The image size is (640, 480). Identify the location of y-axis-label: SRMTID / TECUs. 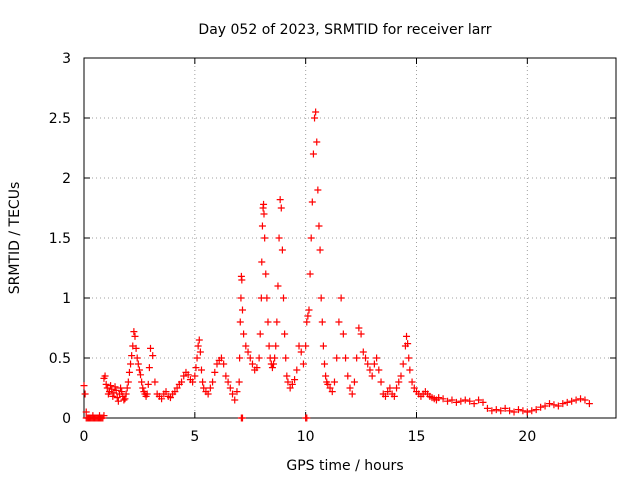
(15, 238).